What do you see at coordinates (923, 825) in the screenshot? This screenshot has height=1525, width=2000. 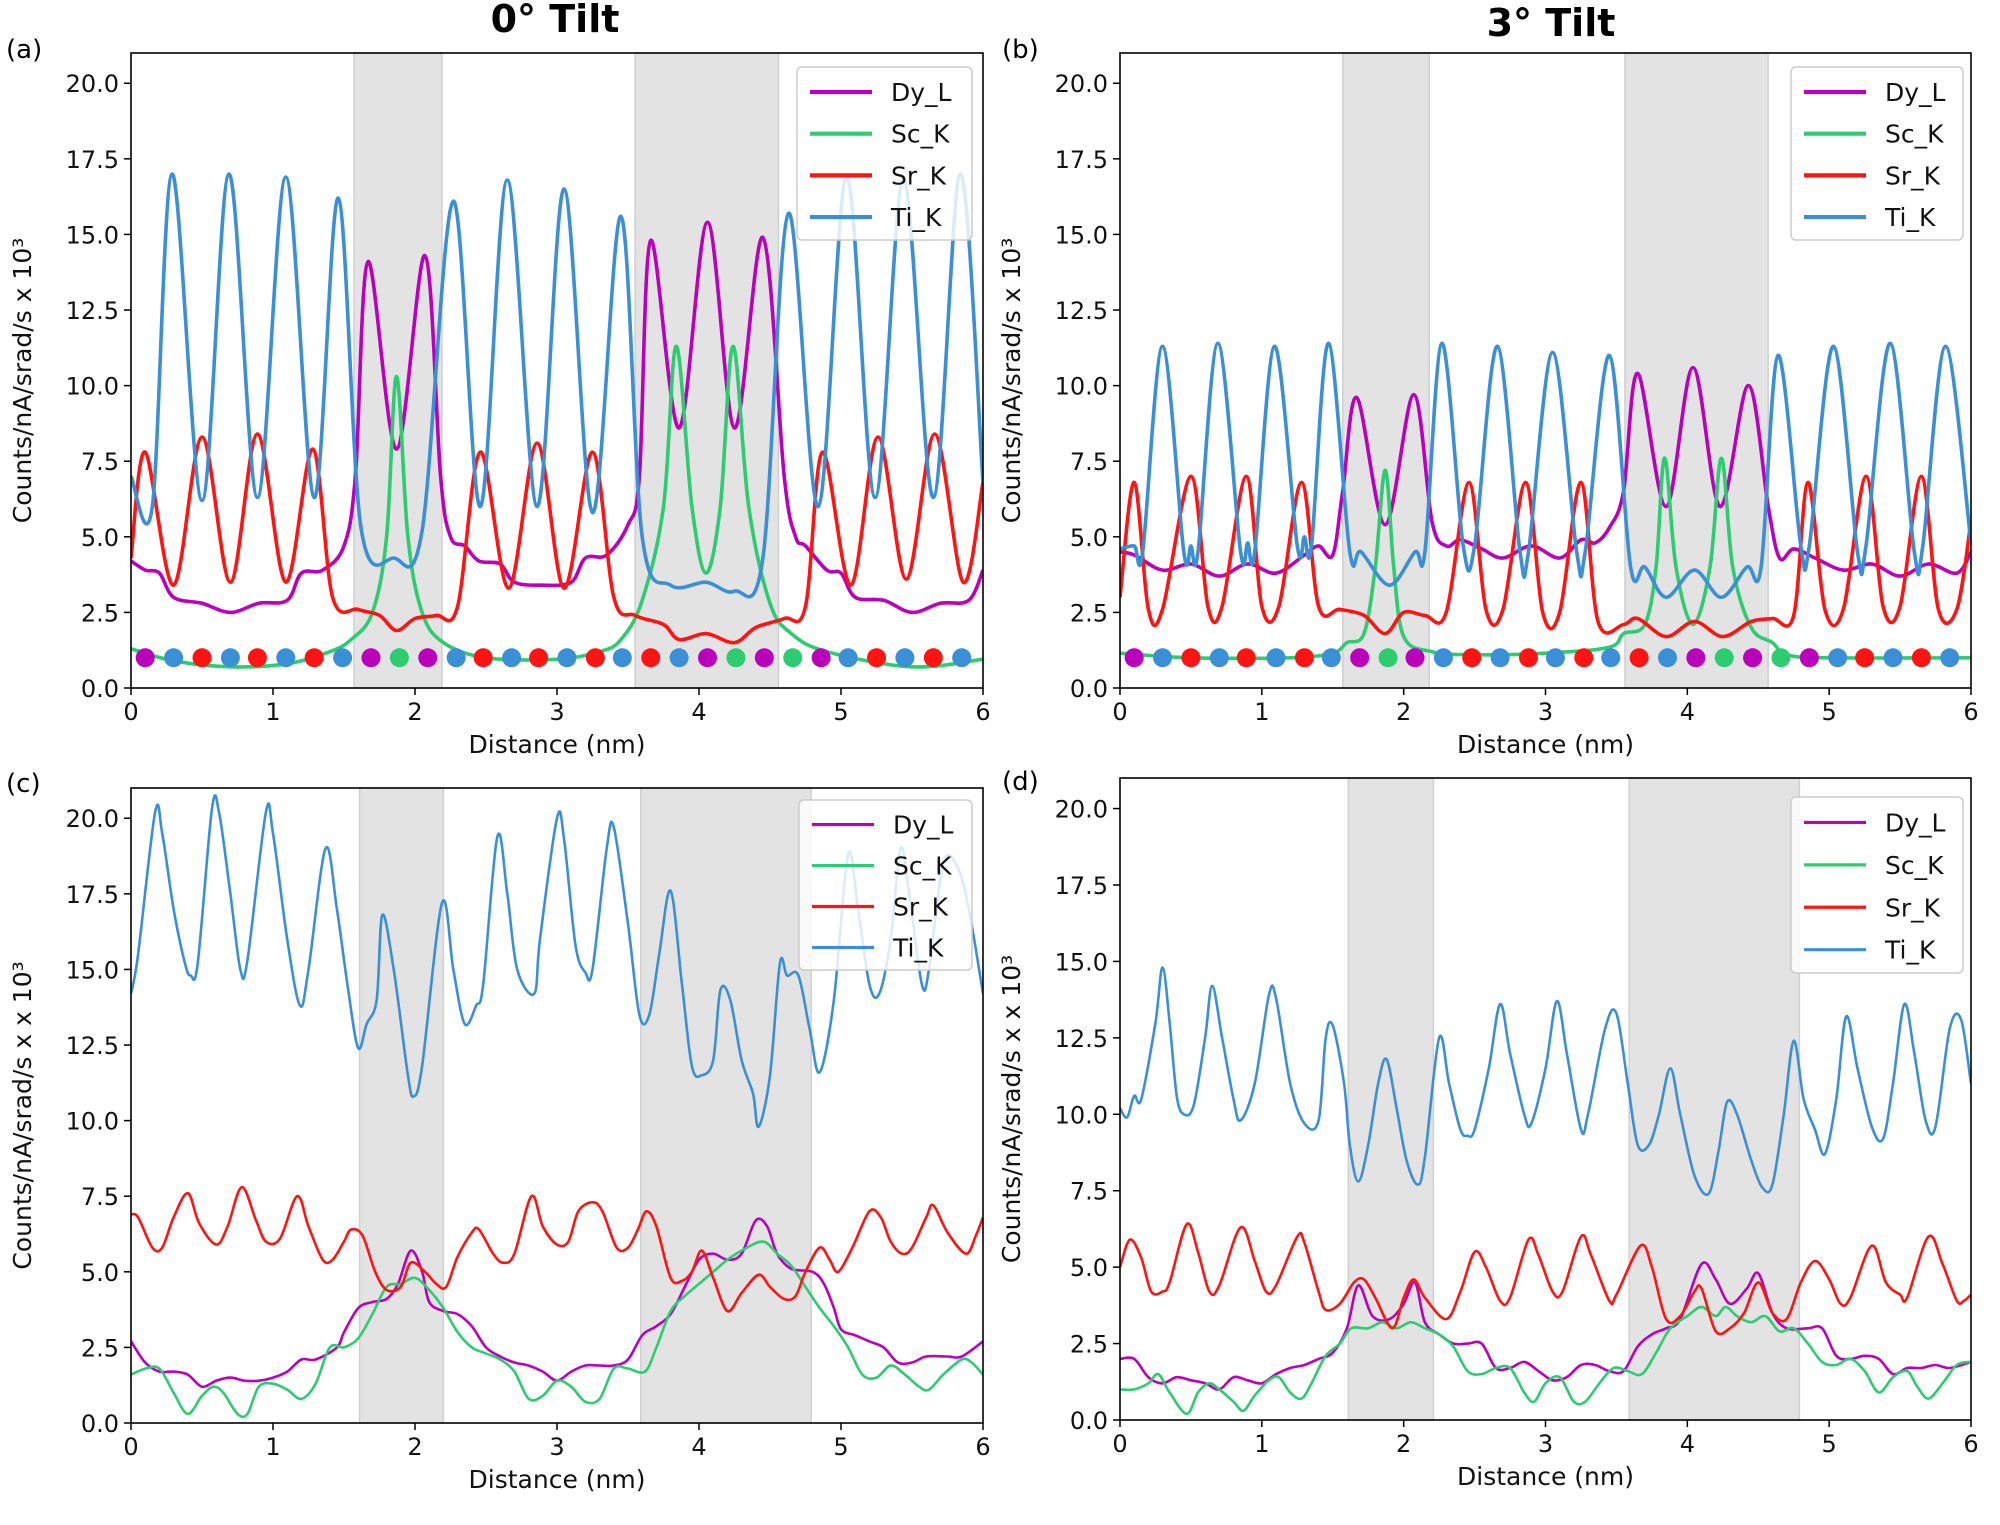 I see `legend-label: Dy_L` at bounding box center [923, 825].